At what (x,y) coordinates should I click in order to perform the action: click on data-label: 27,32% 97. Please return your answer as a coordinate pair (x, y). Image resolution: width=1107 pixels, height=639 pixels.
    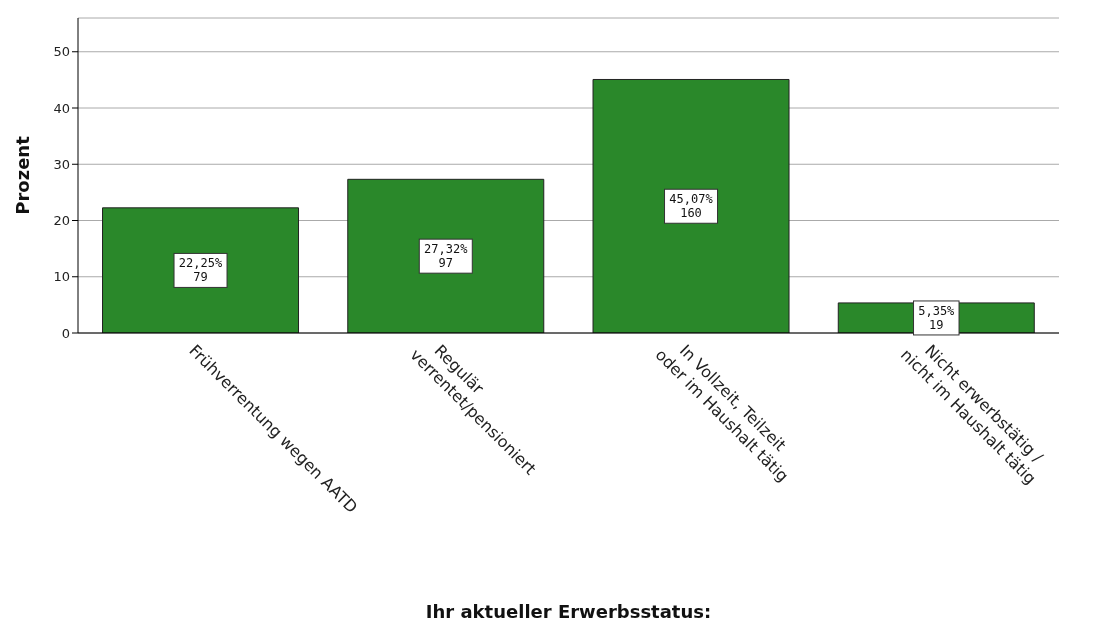
    Looking at the image, I should click on (446, 256).